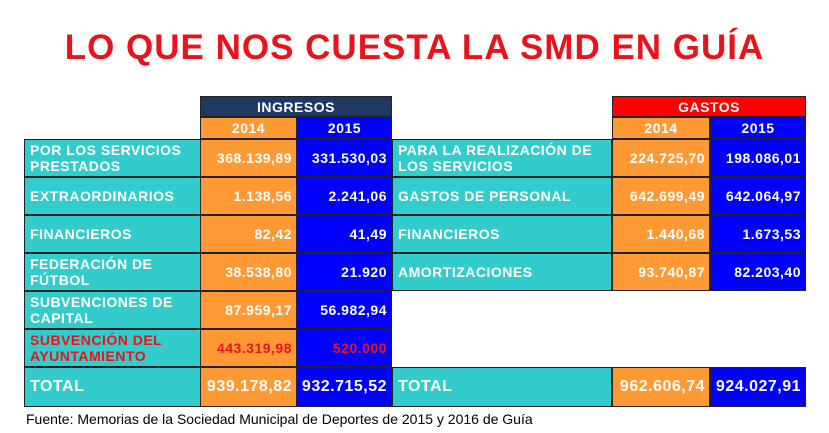 This screenshot has width=829, height=433. I want to click on value-2014: 93.740,87, so click(661, 272).